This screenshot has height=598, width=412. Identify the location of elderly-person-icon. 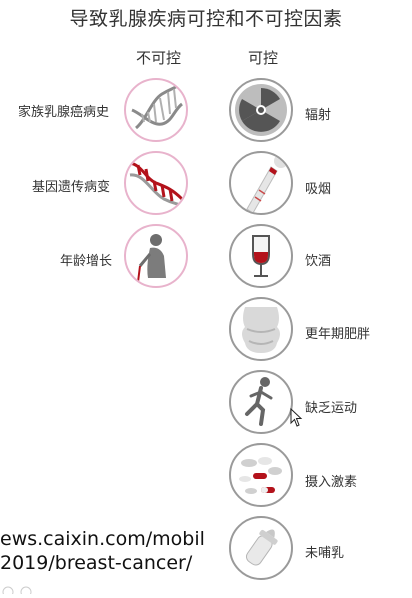
(156, 256).